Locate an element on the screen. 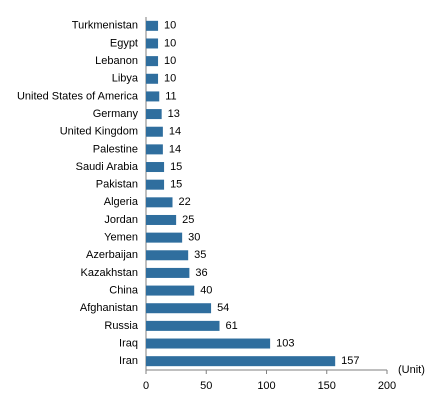  y-tick-label: Turkmenistan is located at coordinates (105, 26).